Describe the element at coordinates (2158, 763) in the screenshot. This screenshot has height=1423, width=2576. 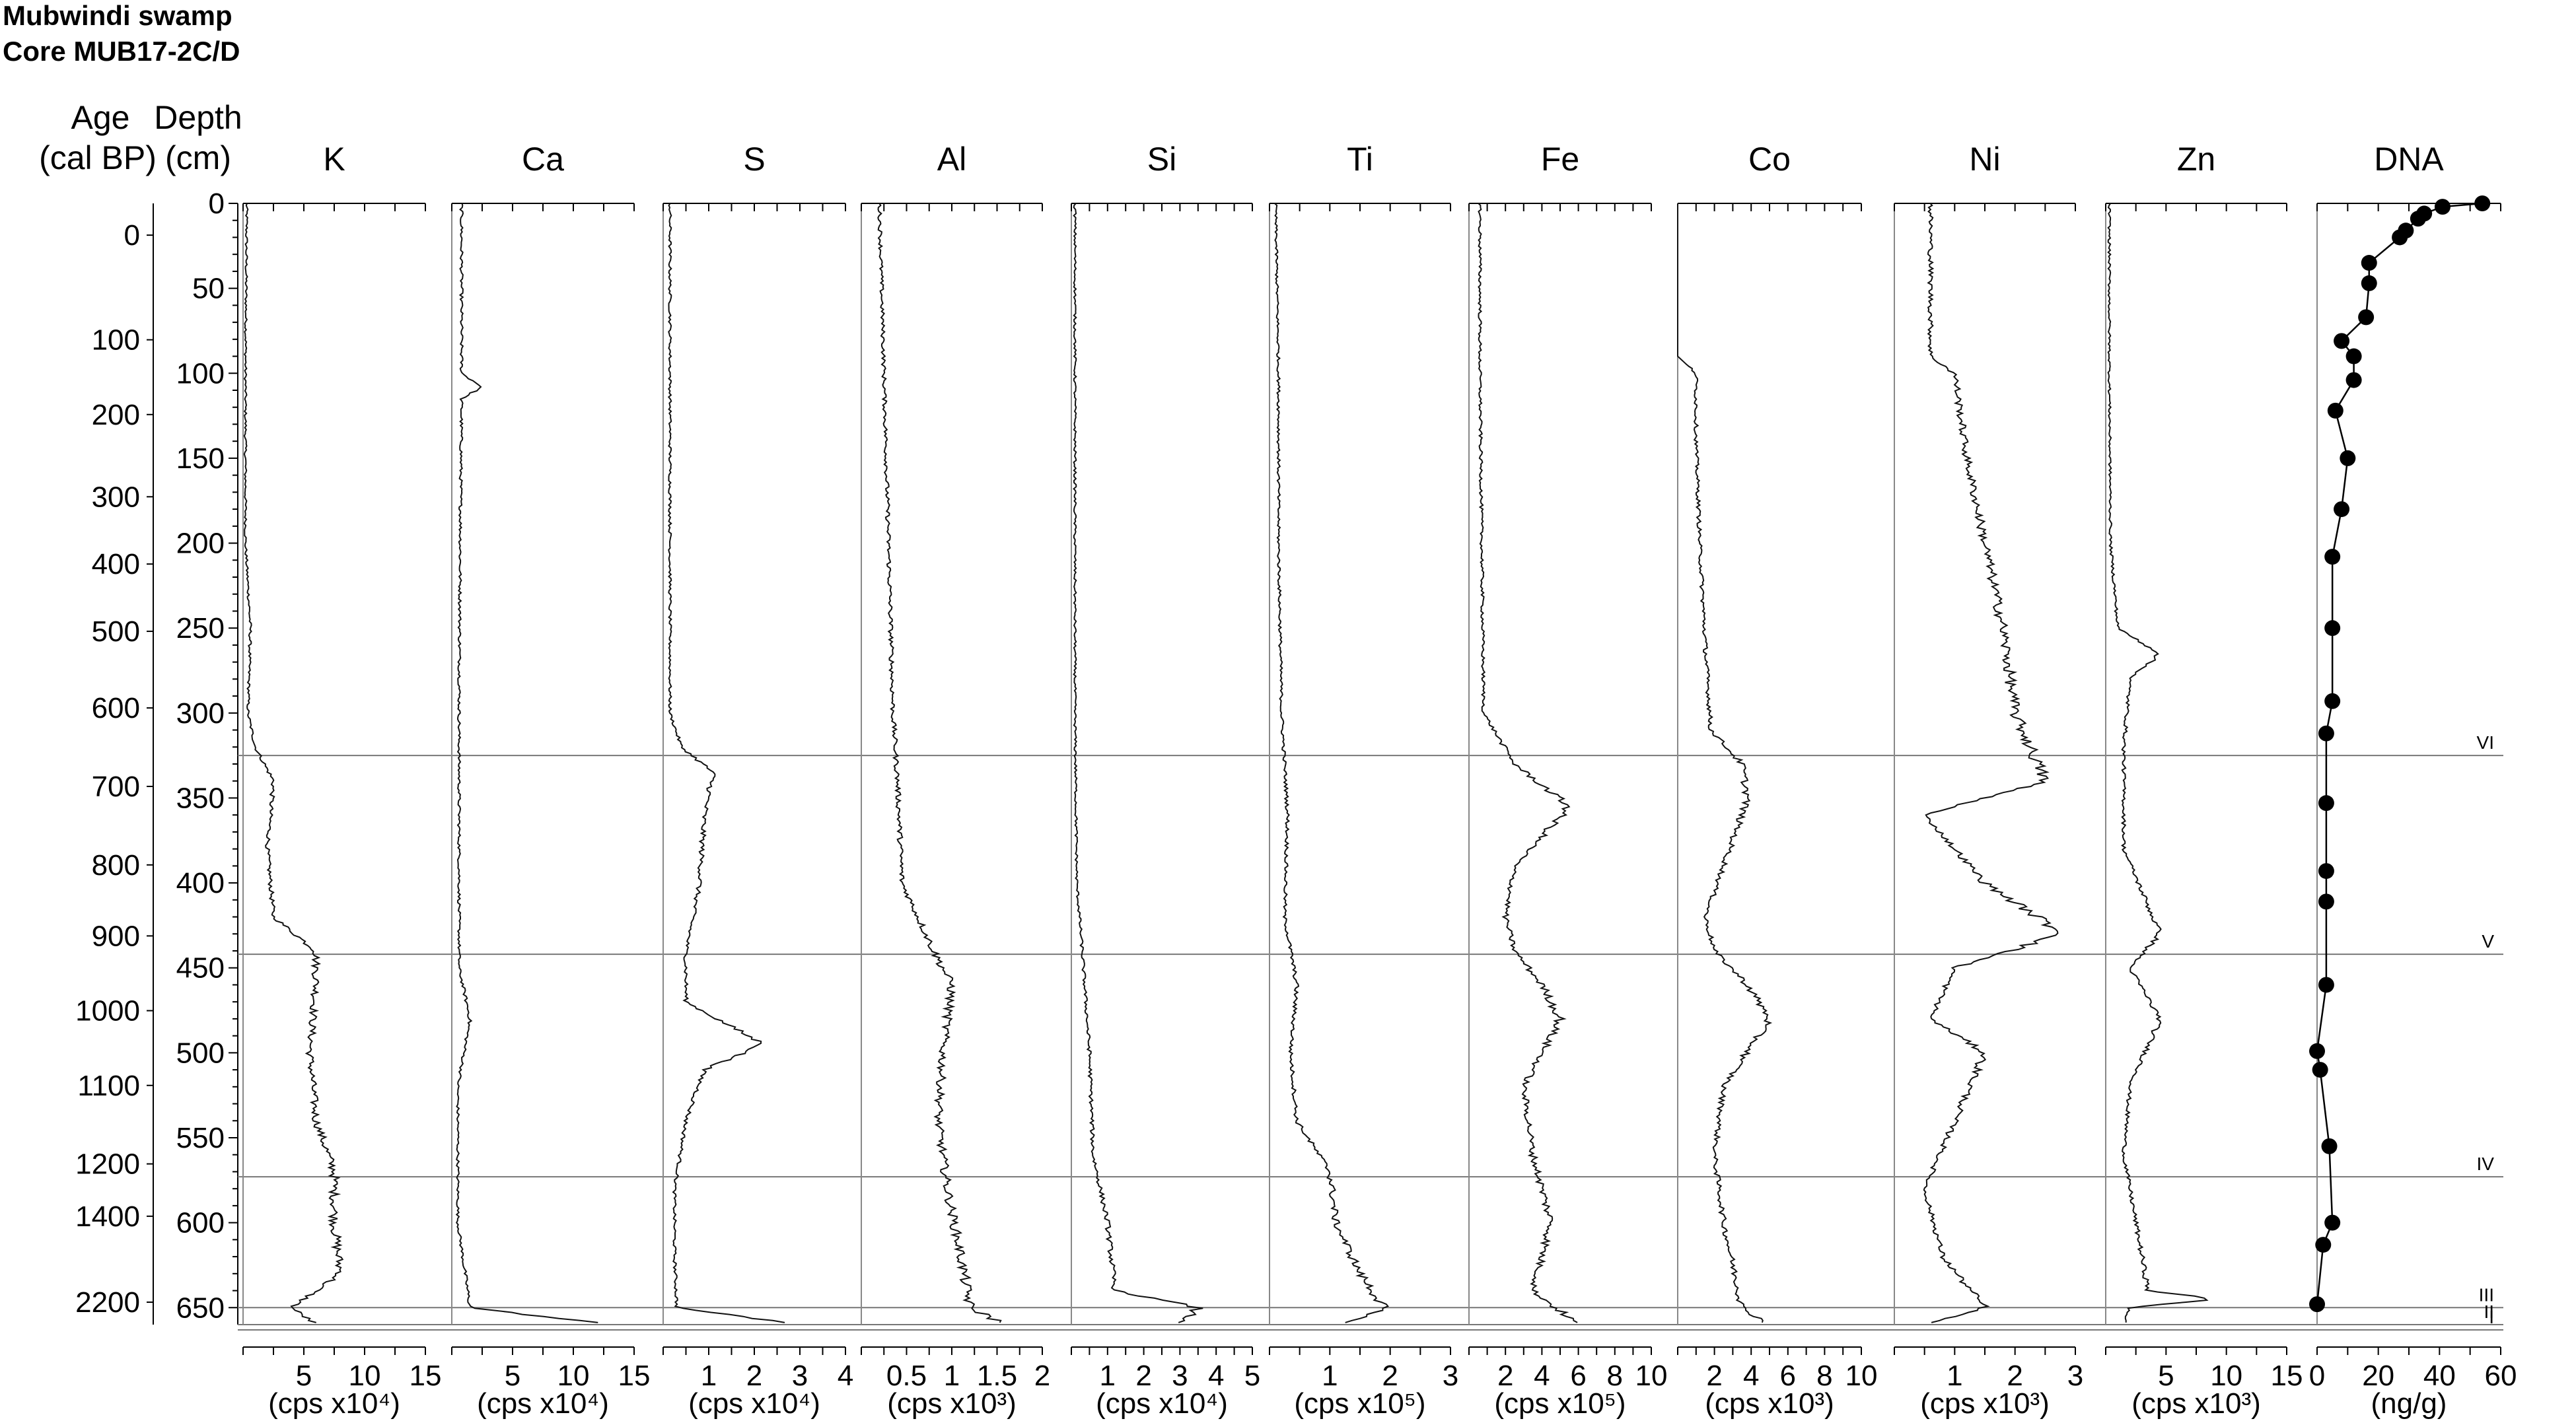
I see `zn-series-line` at that location.